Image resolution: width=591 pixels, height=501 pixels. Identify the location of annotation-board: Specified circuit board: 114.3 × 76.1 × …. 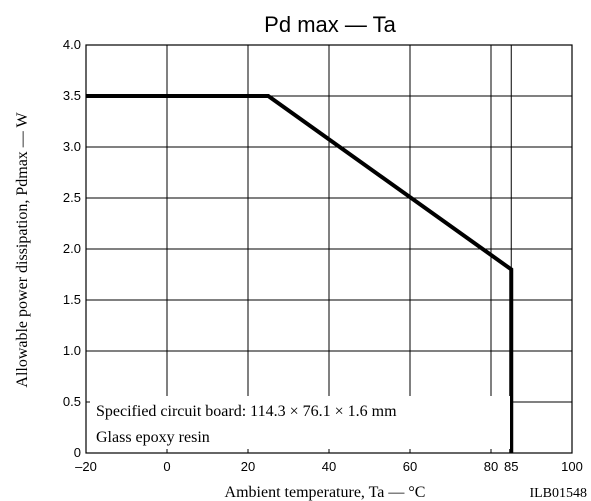
(246, 411).